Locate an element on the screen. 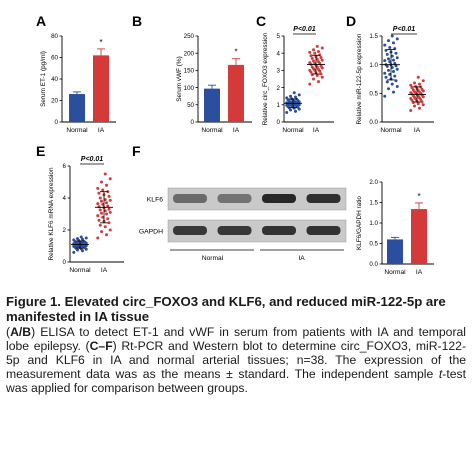  y-tick-label: 6 is located at coordinates (65, 166).